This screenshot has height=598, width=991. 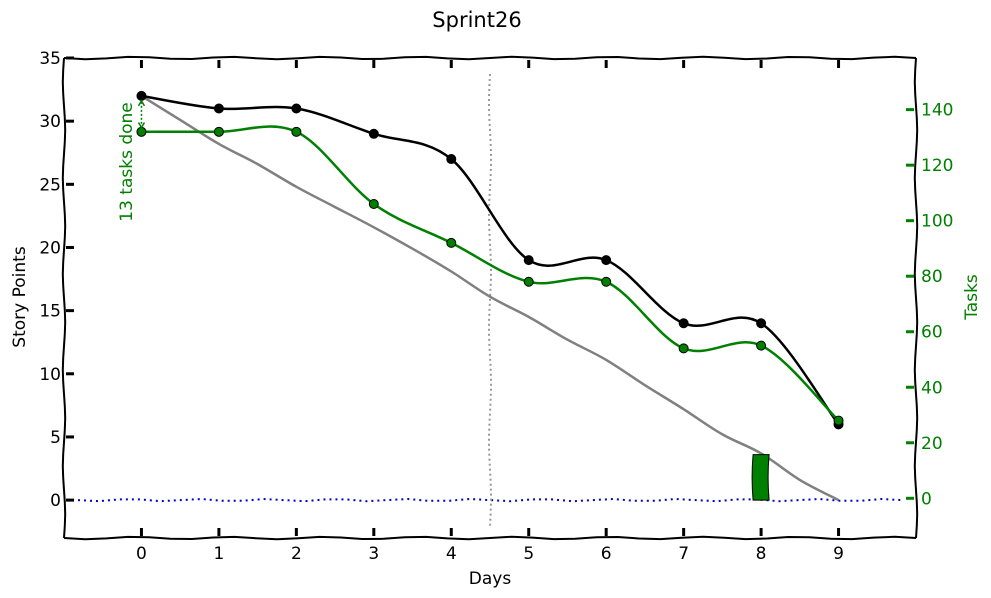 What do you see at coordinates (55, 501) in the screenshot?
I see `y-tick-label-0: 0` at bounding box center [55, 501].